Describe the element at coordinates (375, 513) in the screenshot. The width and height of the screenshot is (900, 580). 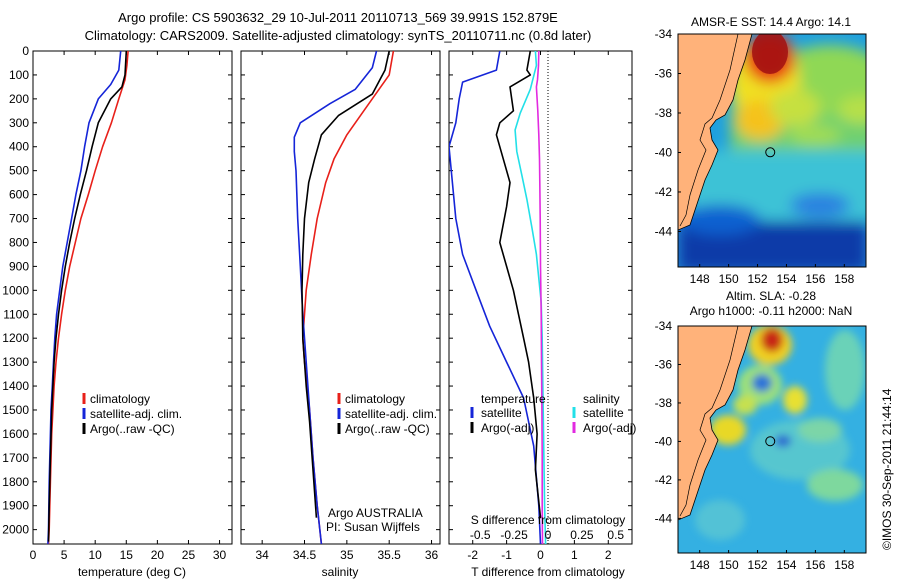
I see `argo-institution-annotation: Argo AUSTRALIA` at that location.